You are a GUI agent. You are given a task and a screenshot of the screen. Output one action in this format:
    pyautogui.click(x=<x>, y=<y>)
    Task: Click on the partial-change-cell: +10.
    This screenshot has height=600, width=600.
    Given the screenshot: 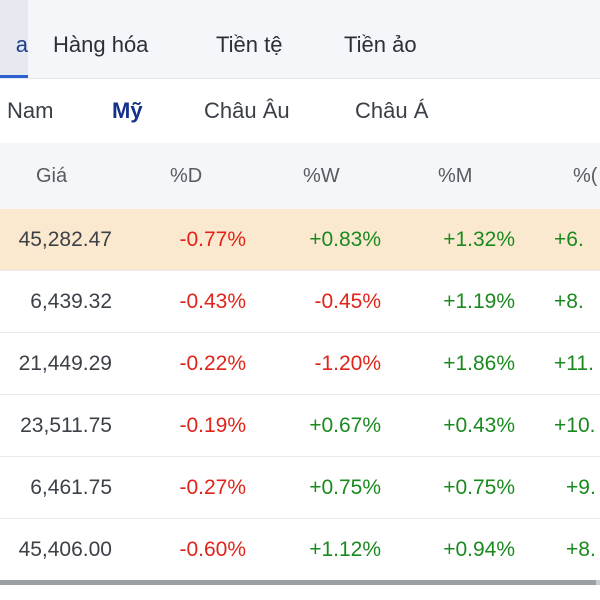 What is the action you would take?
    pyautogui.click(x=575, y=425)
    